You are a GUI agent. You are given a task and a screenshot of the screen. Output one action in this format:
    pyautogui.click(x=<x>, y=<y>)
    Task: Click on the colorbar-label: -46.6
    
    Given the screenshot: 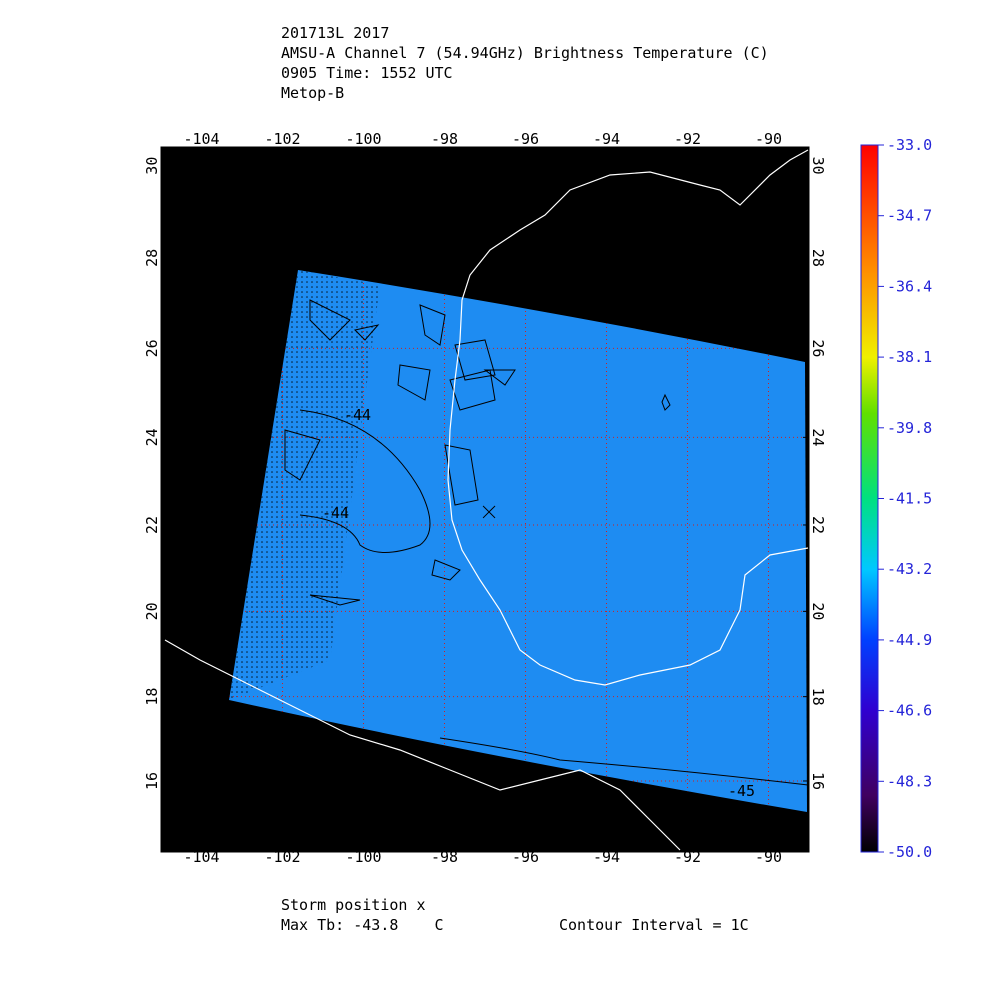 What is the action you would take?
    pyautogui.click(x=909, y=711)
    